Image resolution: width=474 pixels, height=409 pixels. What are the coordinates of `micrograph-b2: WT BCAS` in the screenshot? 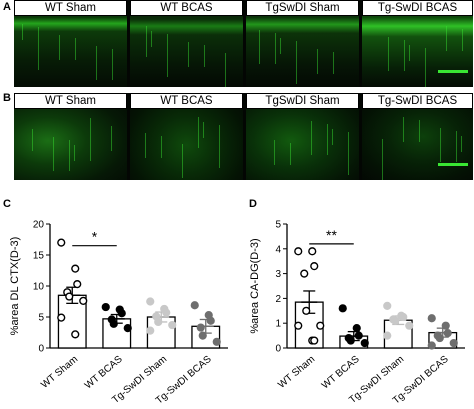 It's located at (186, 136).